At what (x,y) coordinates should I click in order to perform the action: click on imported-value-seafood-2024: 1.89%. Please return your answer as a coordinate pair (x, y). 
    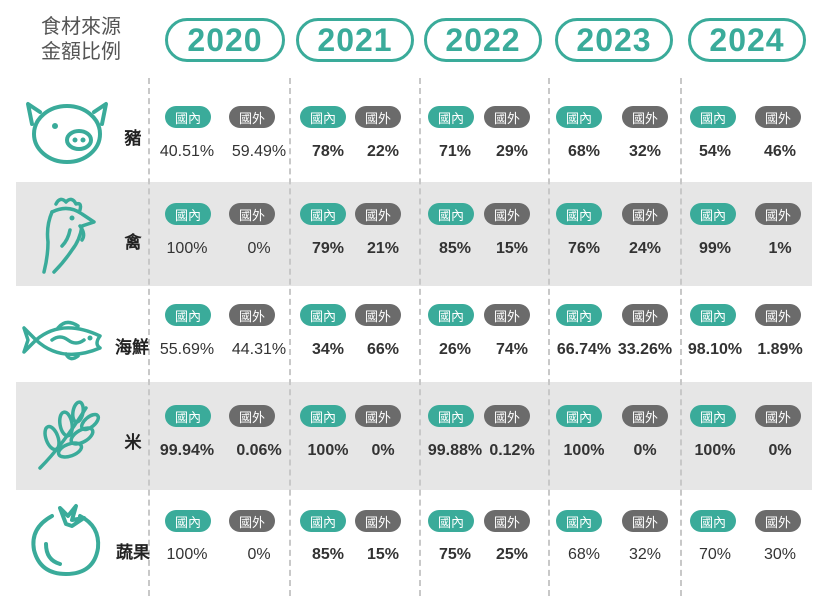
    Looking at the image, I should click on (780, 349).